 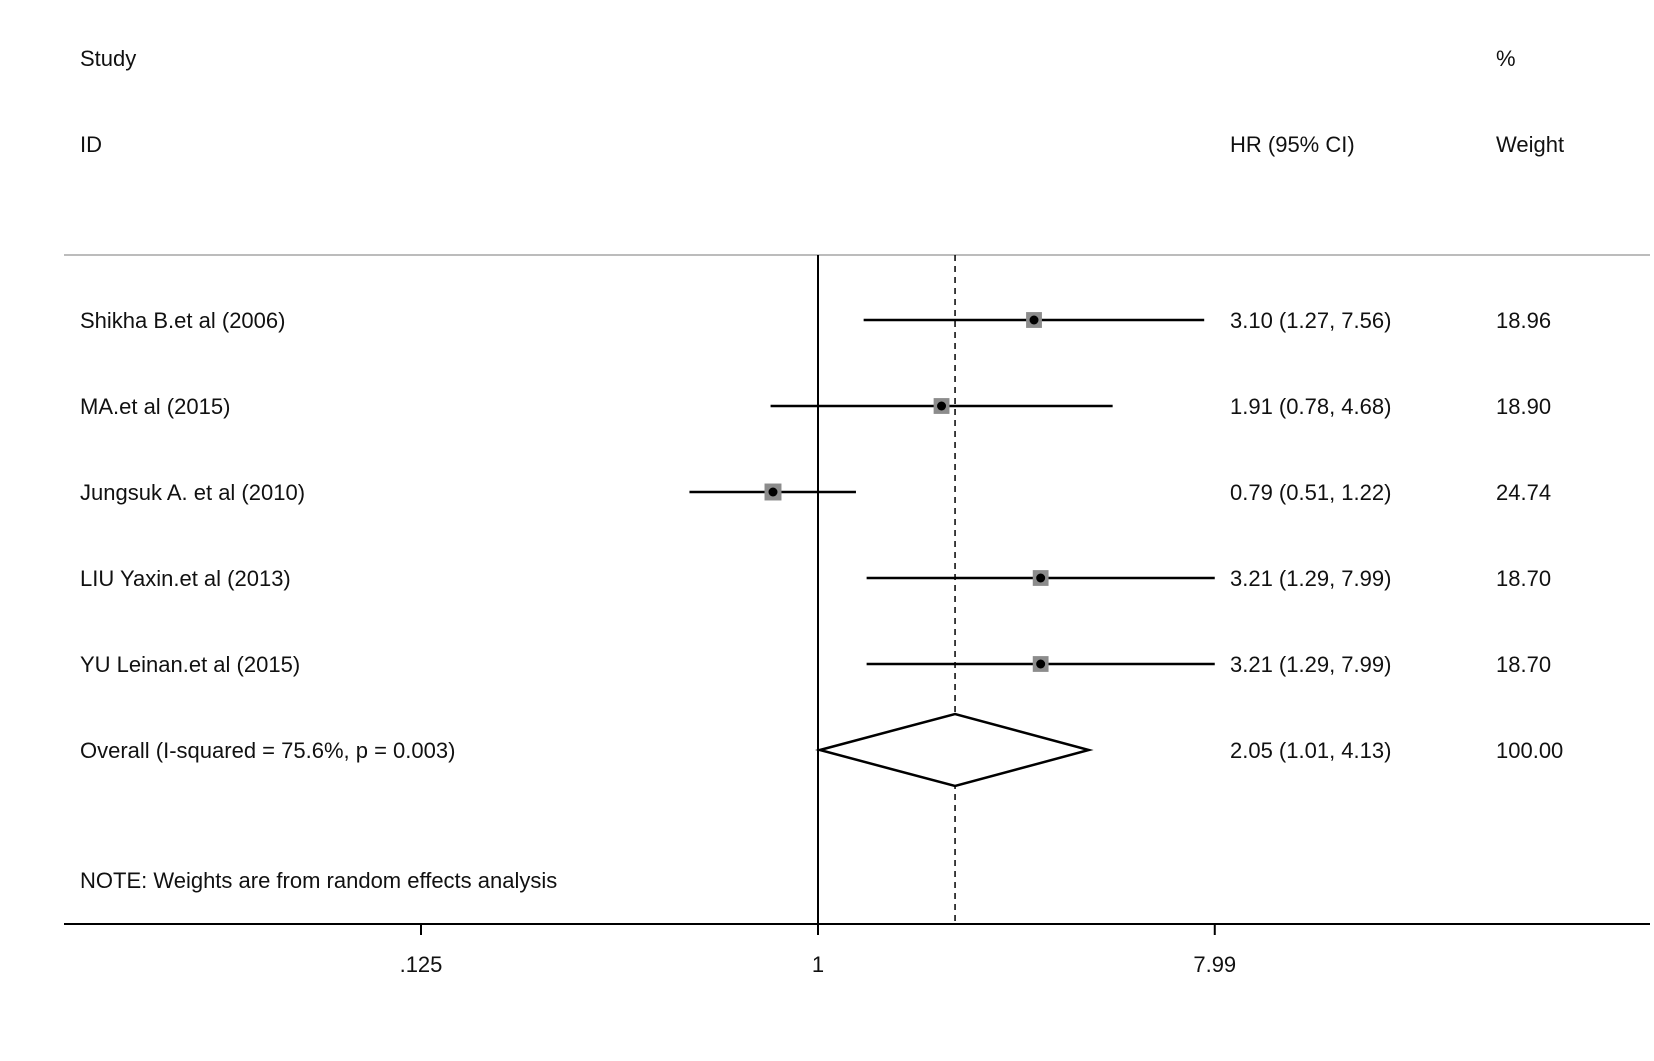 I want to click on x-axis: .125 1 7.99, so click(x=818, y=950).